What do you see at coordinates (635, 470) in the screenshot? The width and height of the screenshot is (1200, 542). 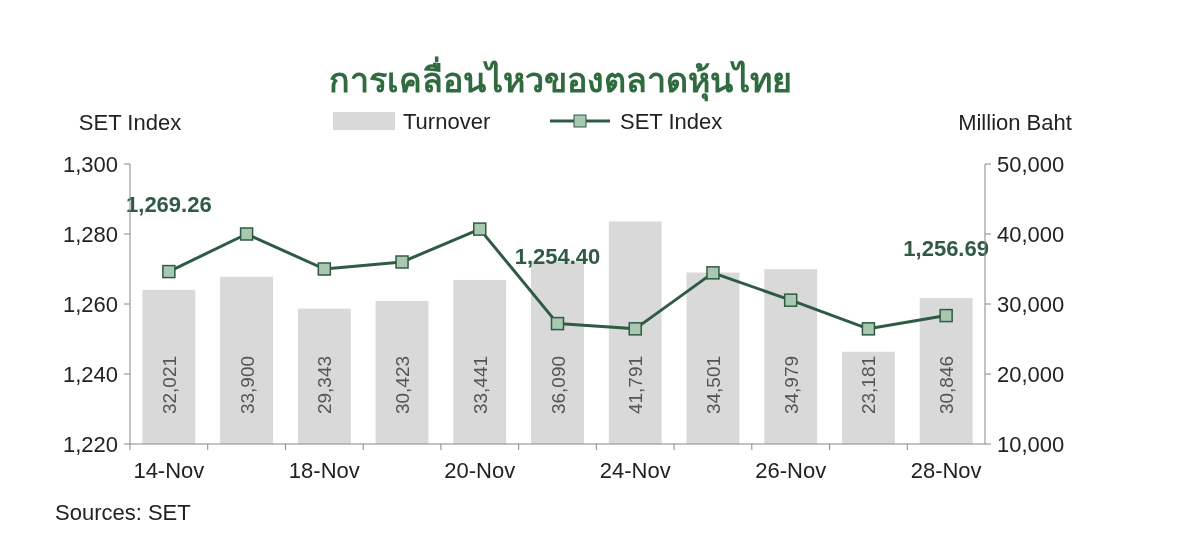 I see `x-tick-label: 24-Nov` at bounding box center [635, 470].